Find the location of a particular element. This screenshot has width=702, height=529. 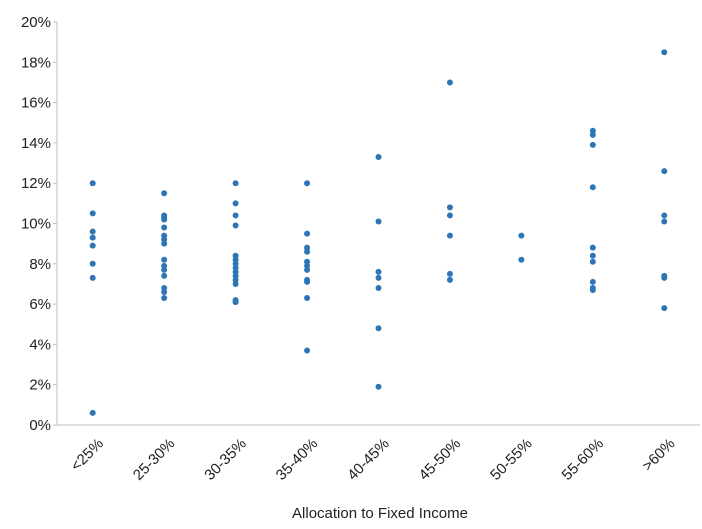

y-tick-label: 4% is located at coordinates (40, 344).